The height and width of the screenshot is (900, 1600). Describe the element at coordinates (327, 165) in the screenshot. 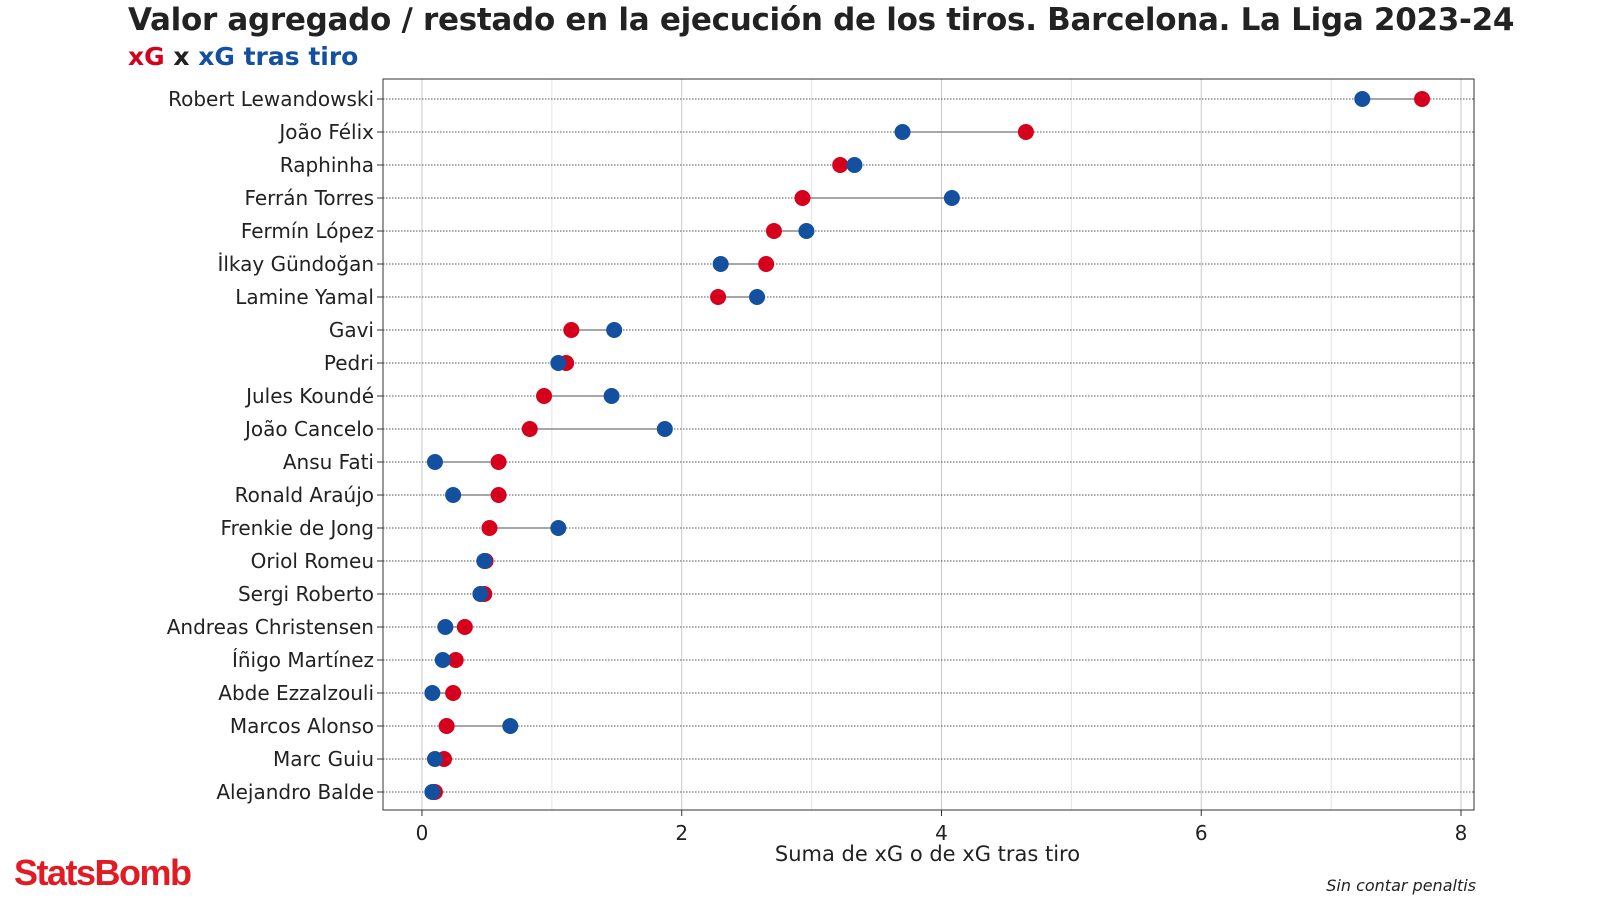

I see `player-label: Raphinha` at that location.